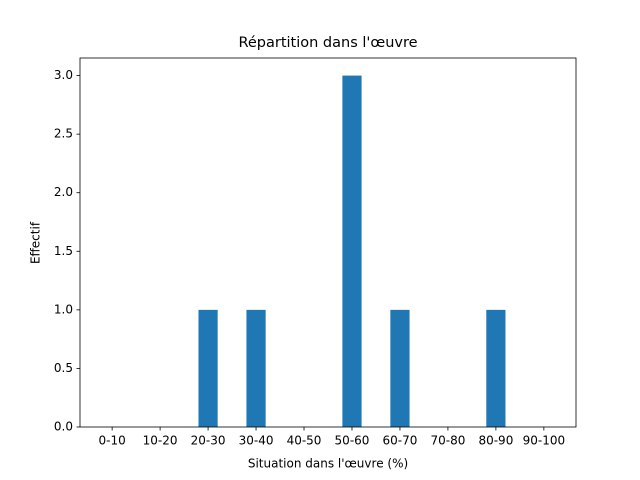 The image size is (640, 480). What do you see at coordinates (63, 309) in the screenshot?
I see `y-tick-label: 1.0` at bounding box center [63, 309].